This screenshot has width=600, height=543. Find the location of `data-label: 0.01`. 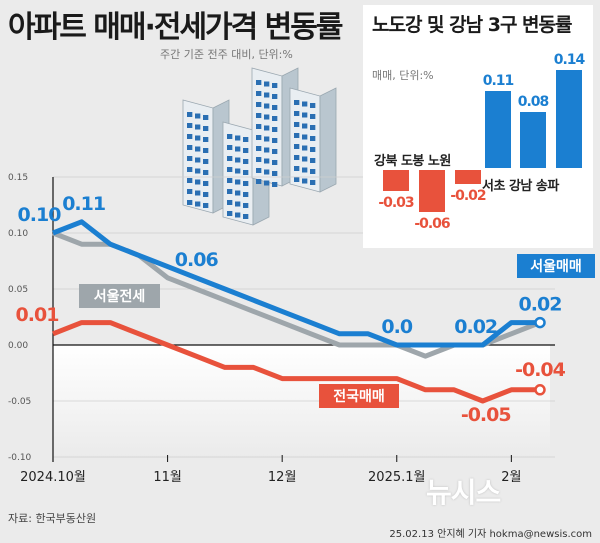

data-label: 0.01 is located at coordinates (37, 315).